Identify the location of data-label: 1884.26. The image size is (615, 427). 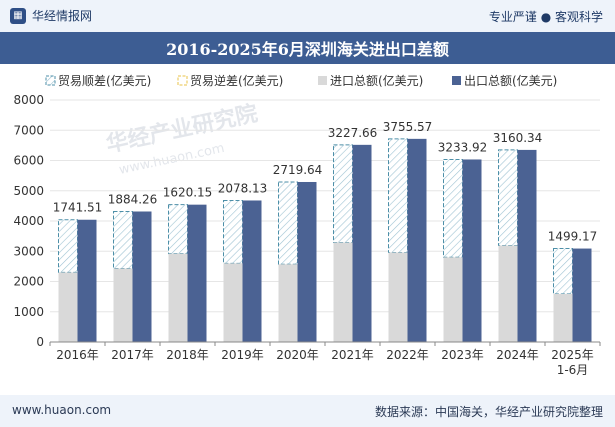
(133, 199).